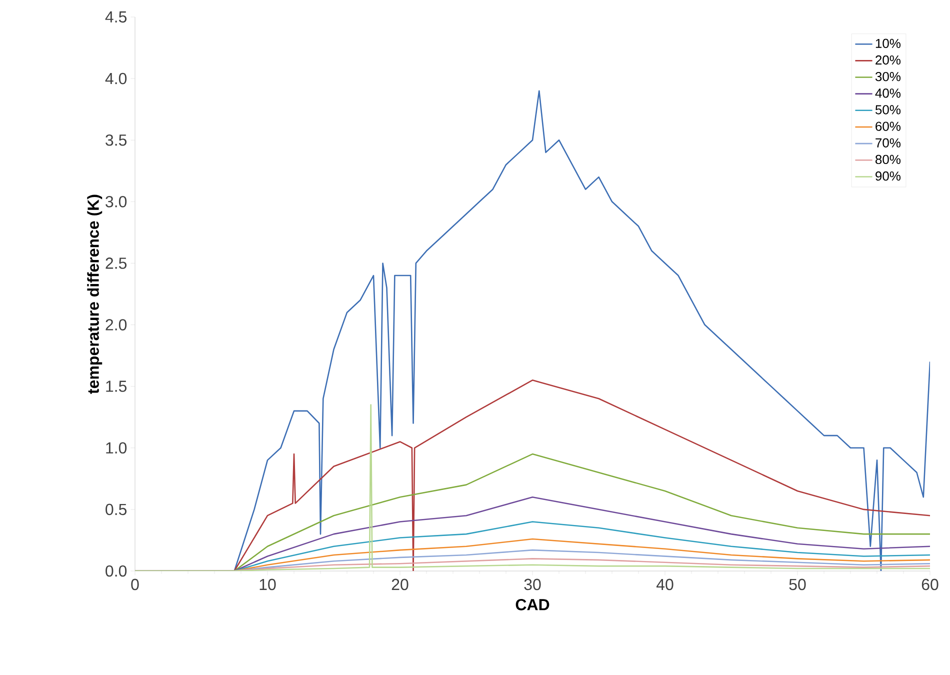 The height and width of the screenshot is (675, 950). What do you see at coordinates (888, 176) in the screenshot?
I see `legend-label: 90%` at bounding box center [888, 176].